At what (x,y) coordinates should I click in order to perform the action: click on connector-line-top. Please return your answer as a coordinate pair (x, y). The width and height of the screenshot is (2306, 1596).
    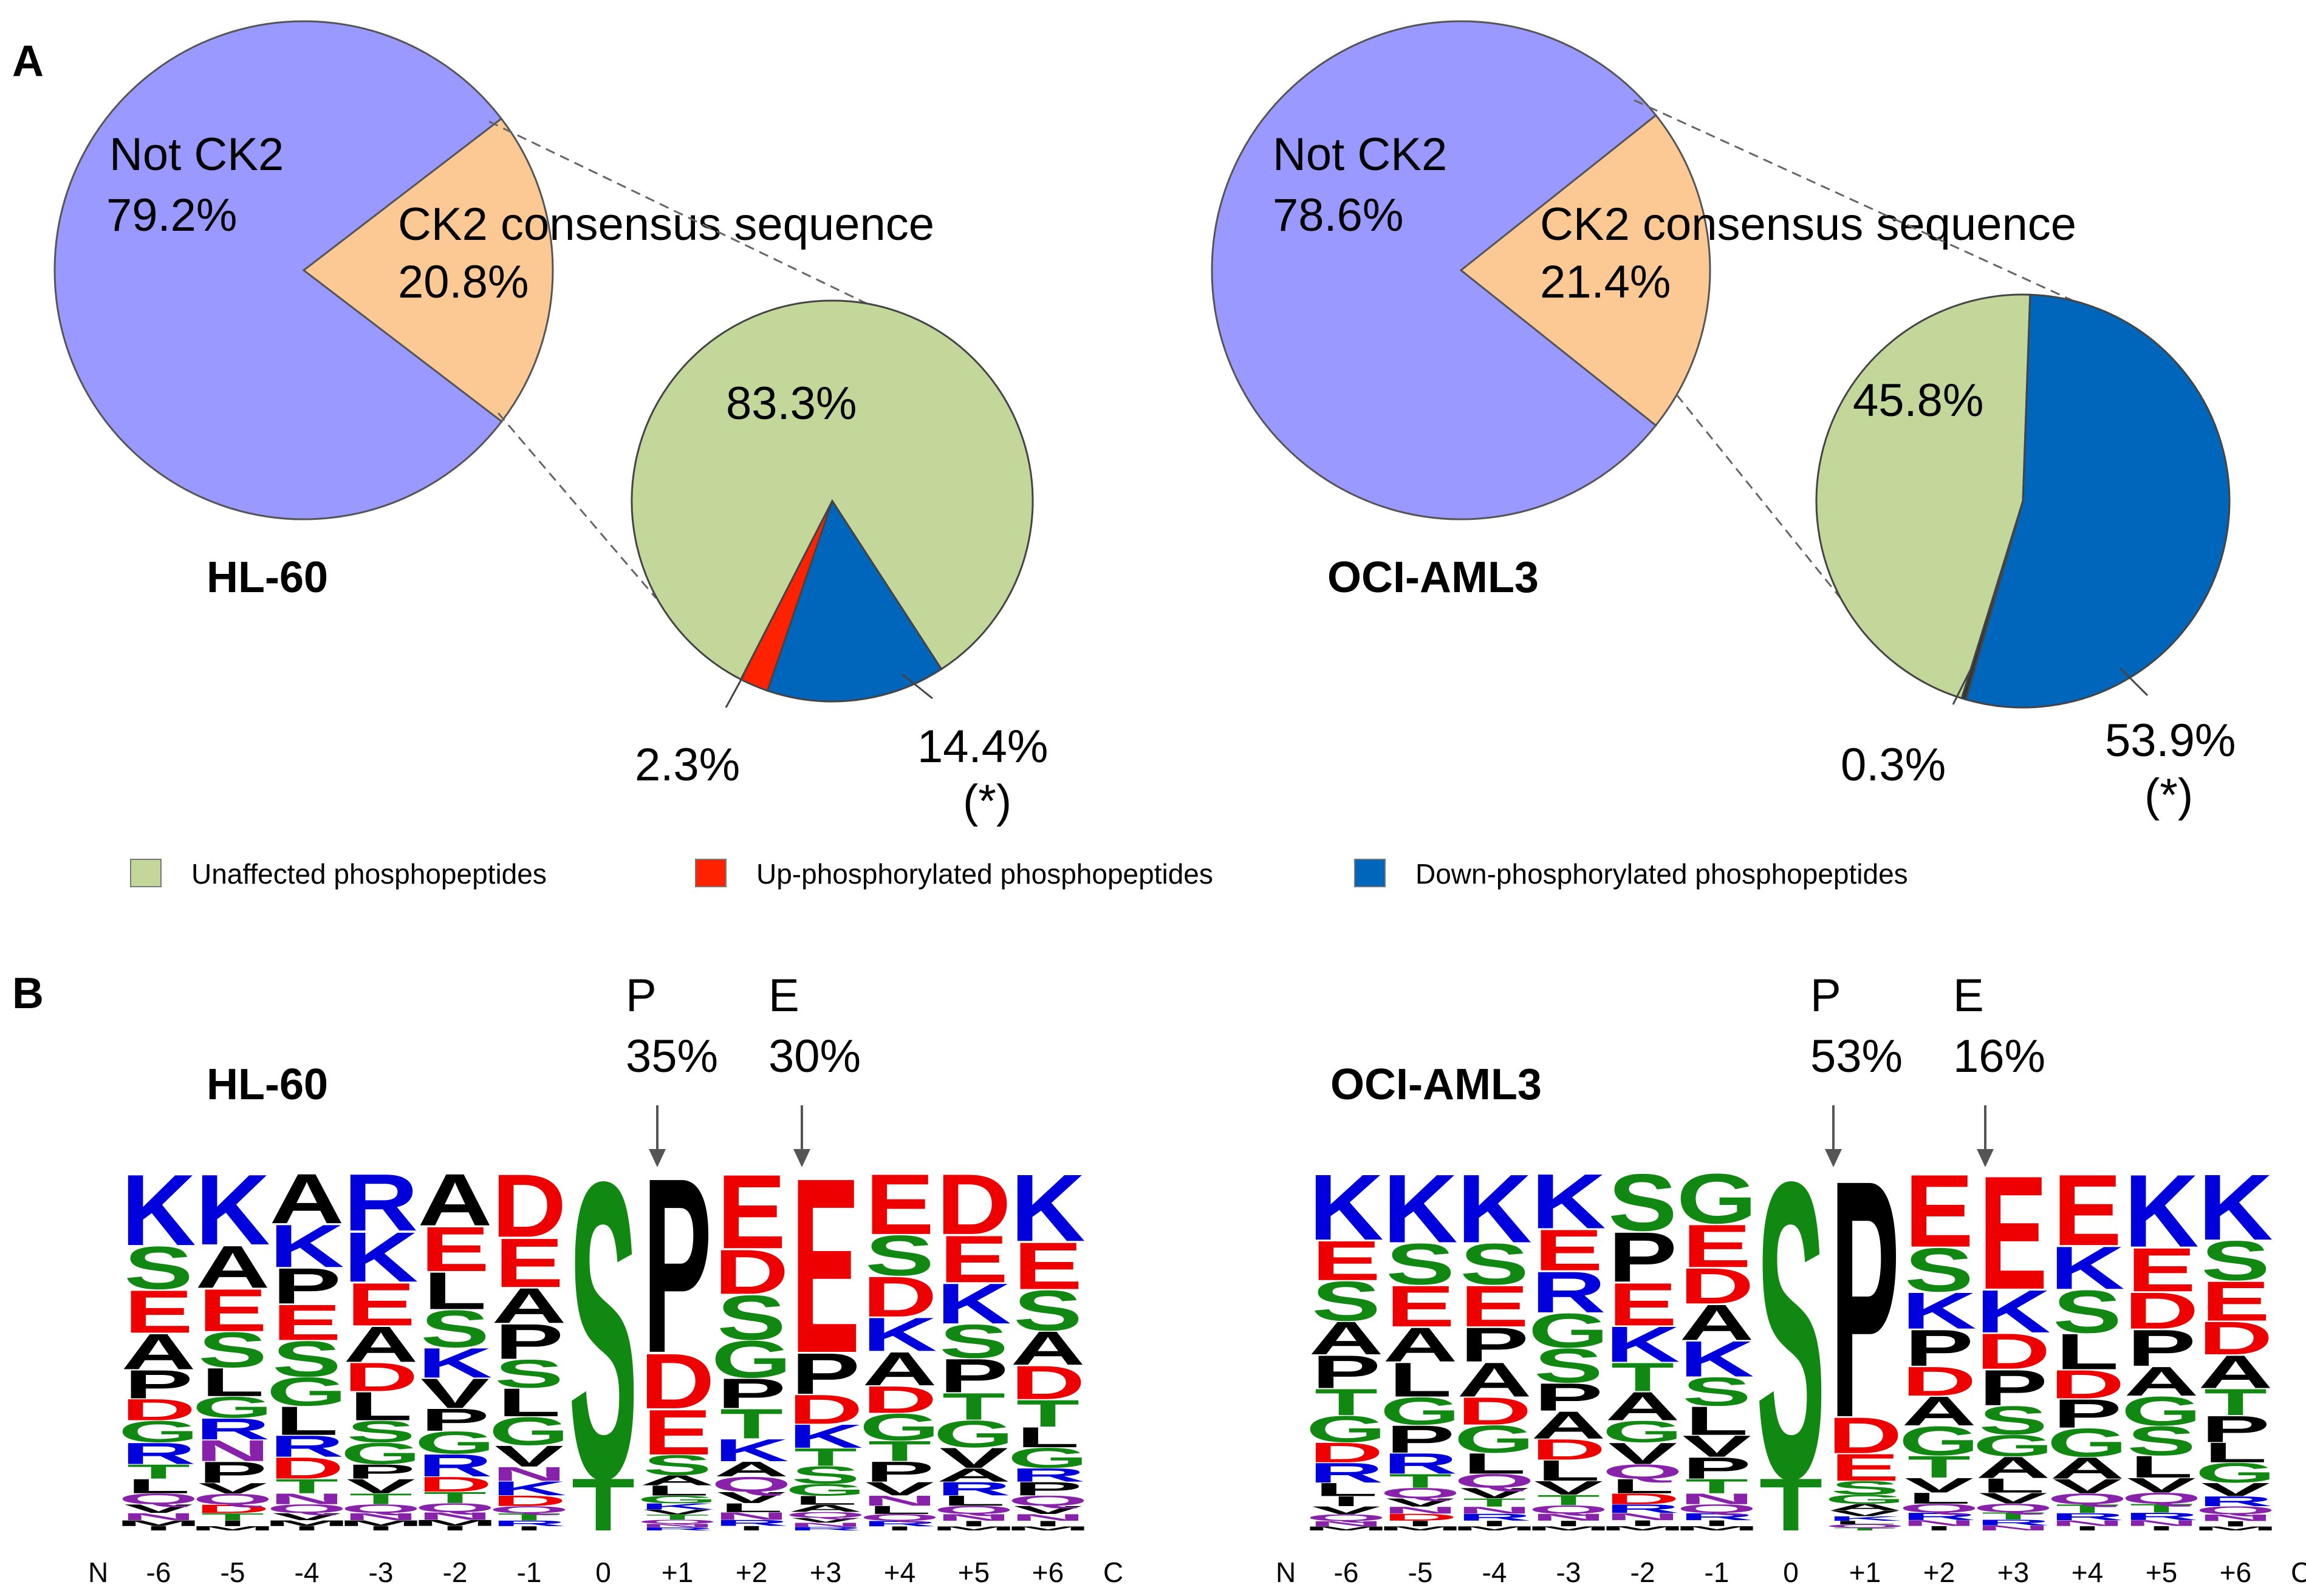
    Looking at the image, I should click on (1863, 205).